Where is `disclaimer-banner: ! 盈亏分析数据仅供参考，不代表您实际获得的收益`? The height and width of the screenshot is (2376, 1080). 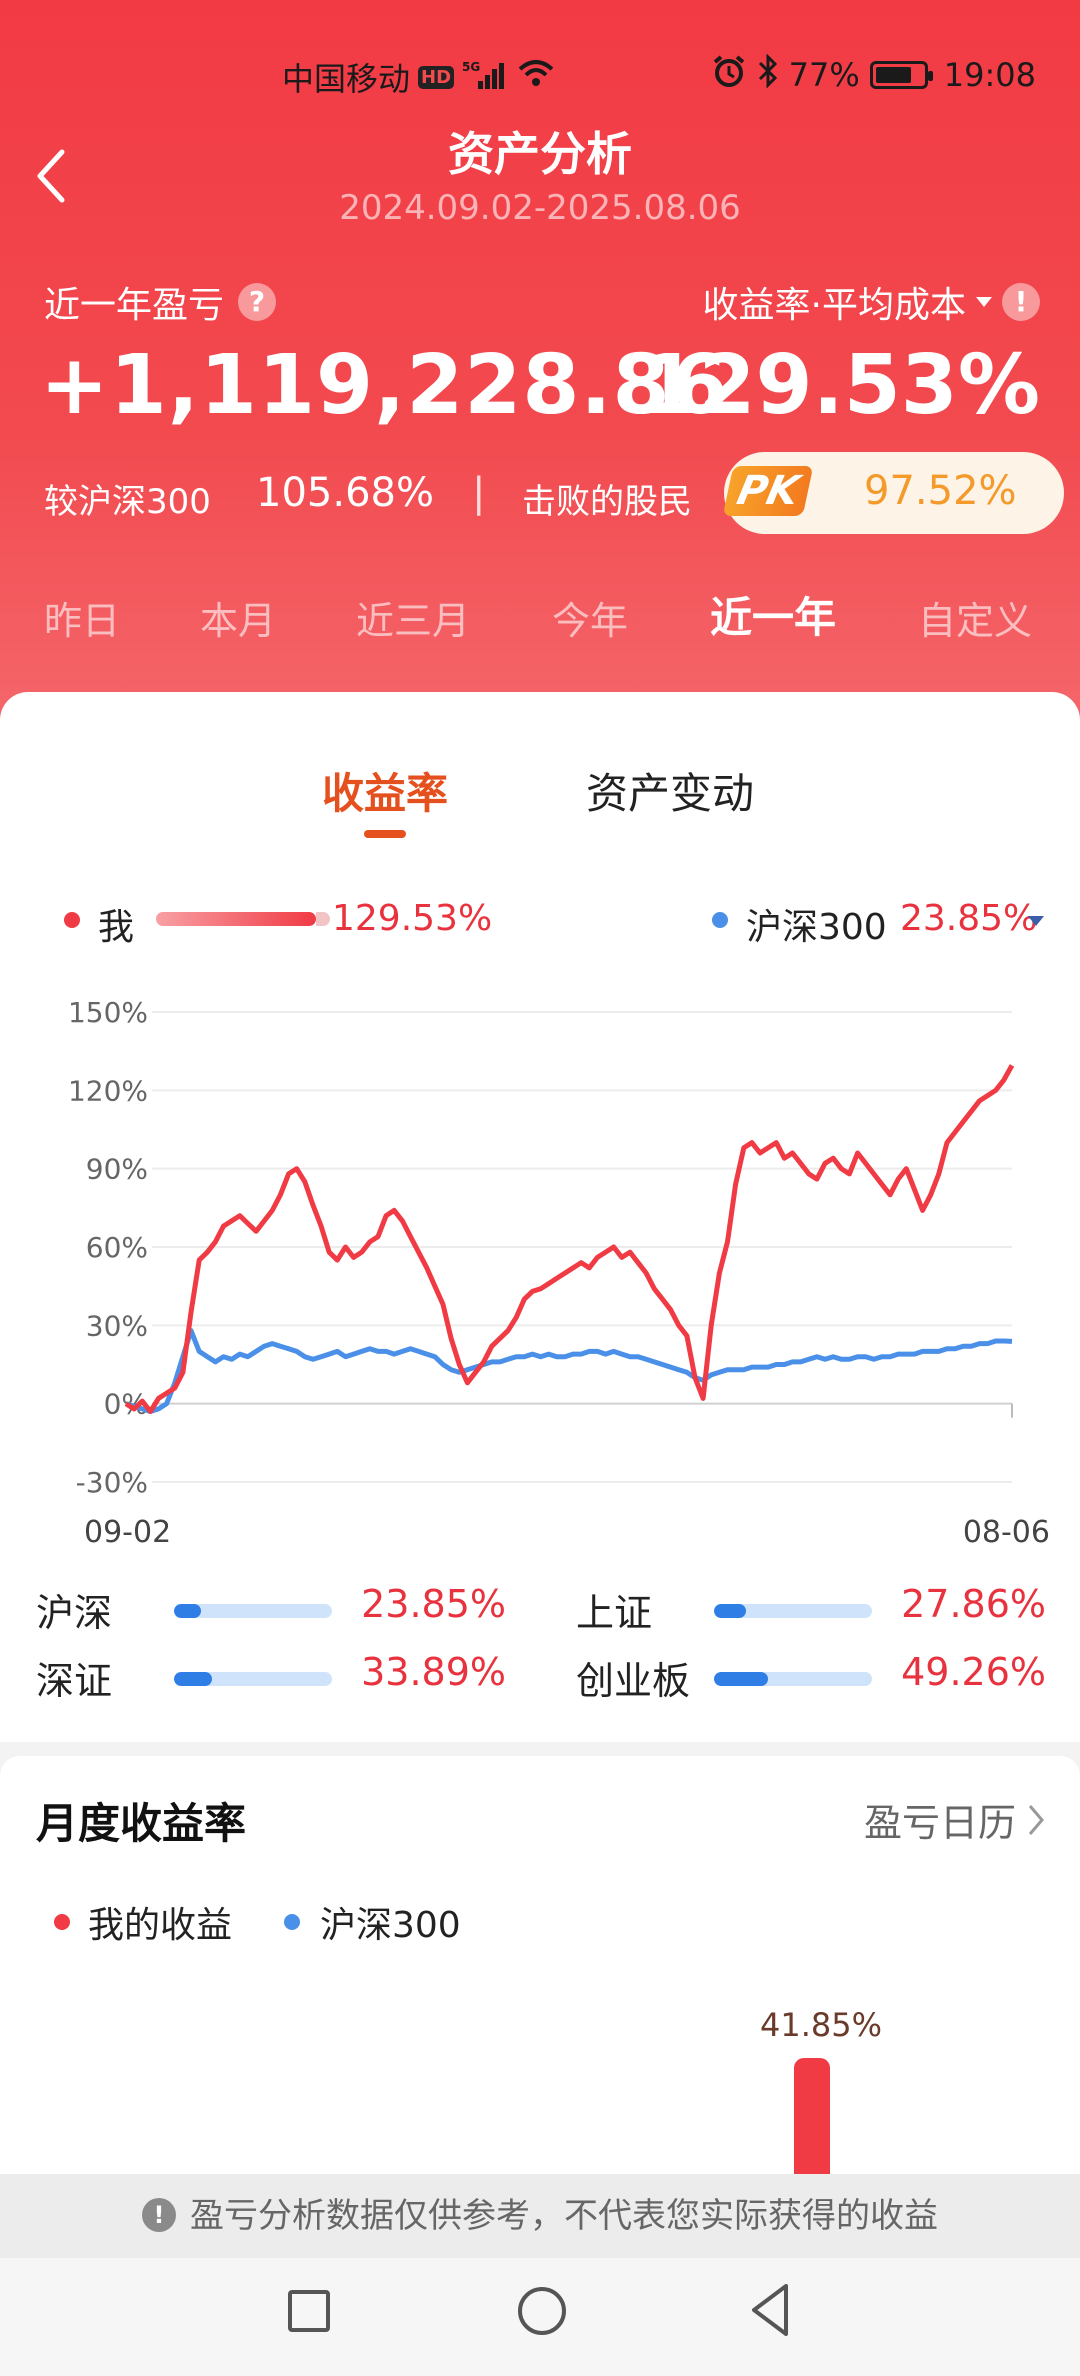 disclaimer-banner: ! 盈亏分析数据仅供参考，不代表您实际获得的收益 is located at coordinates (540, 2216).